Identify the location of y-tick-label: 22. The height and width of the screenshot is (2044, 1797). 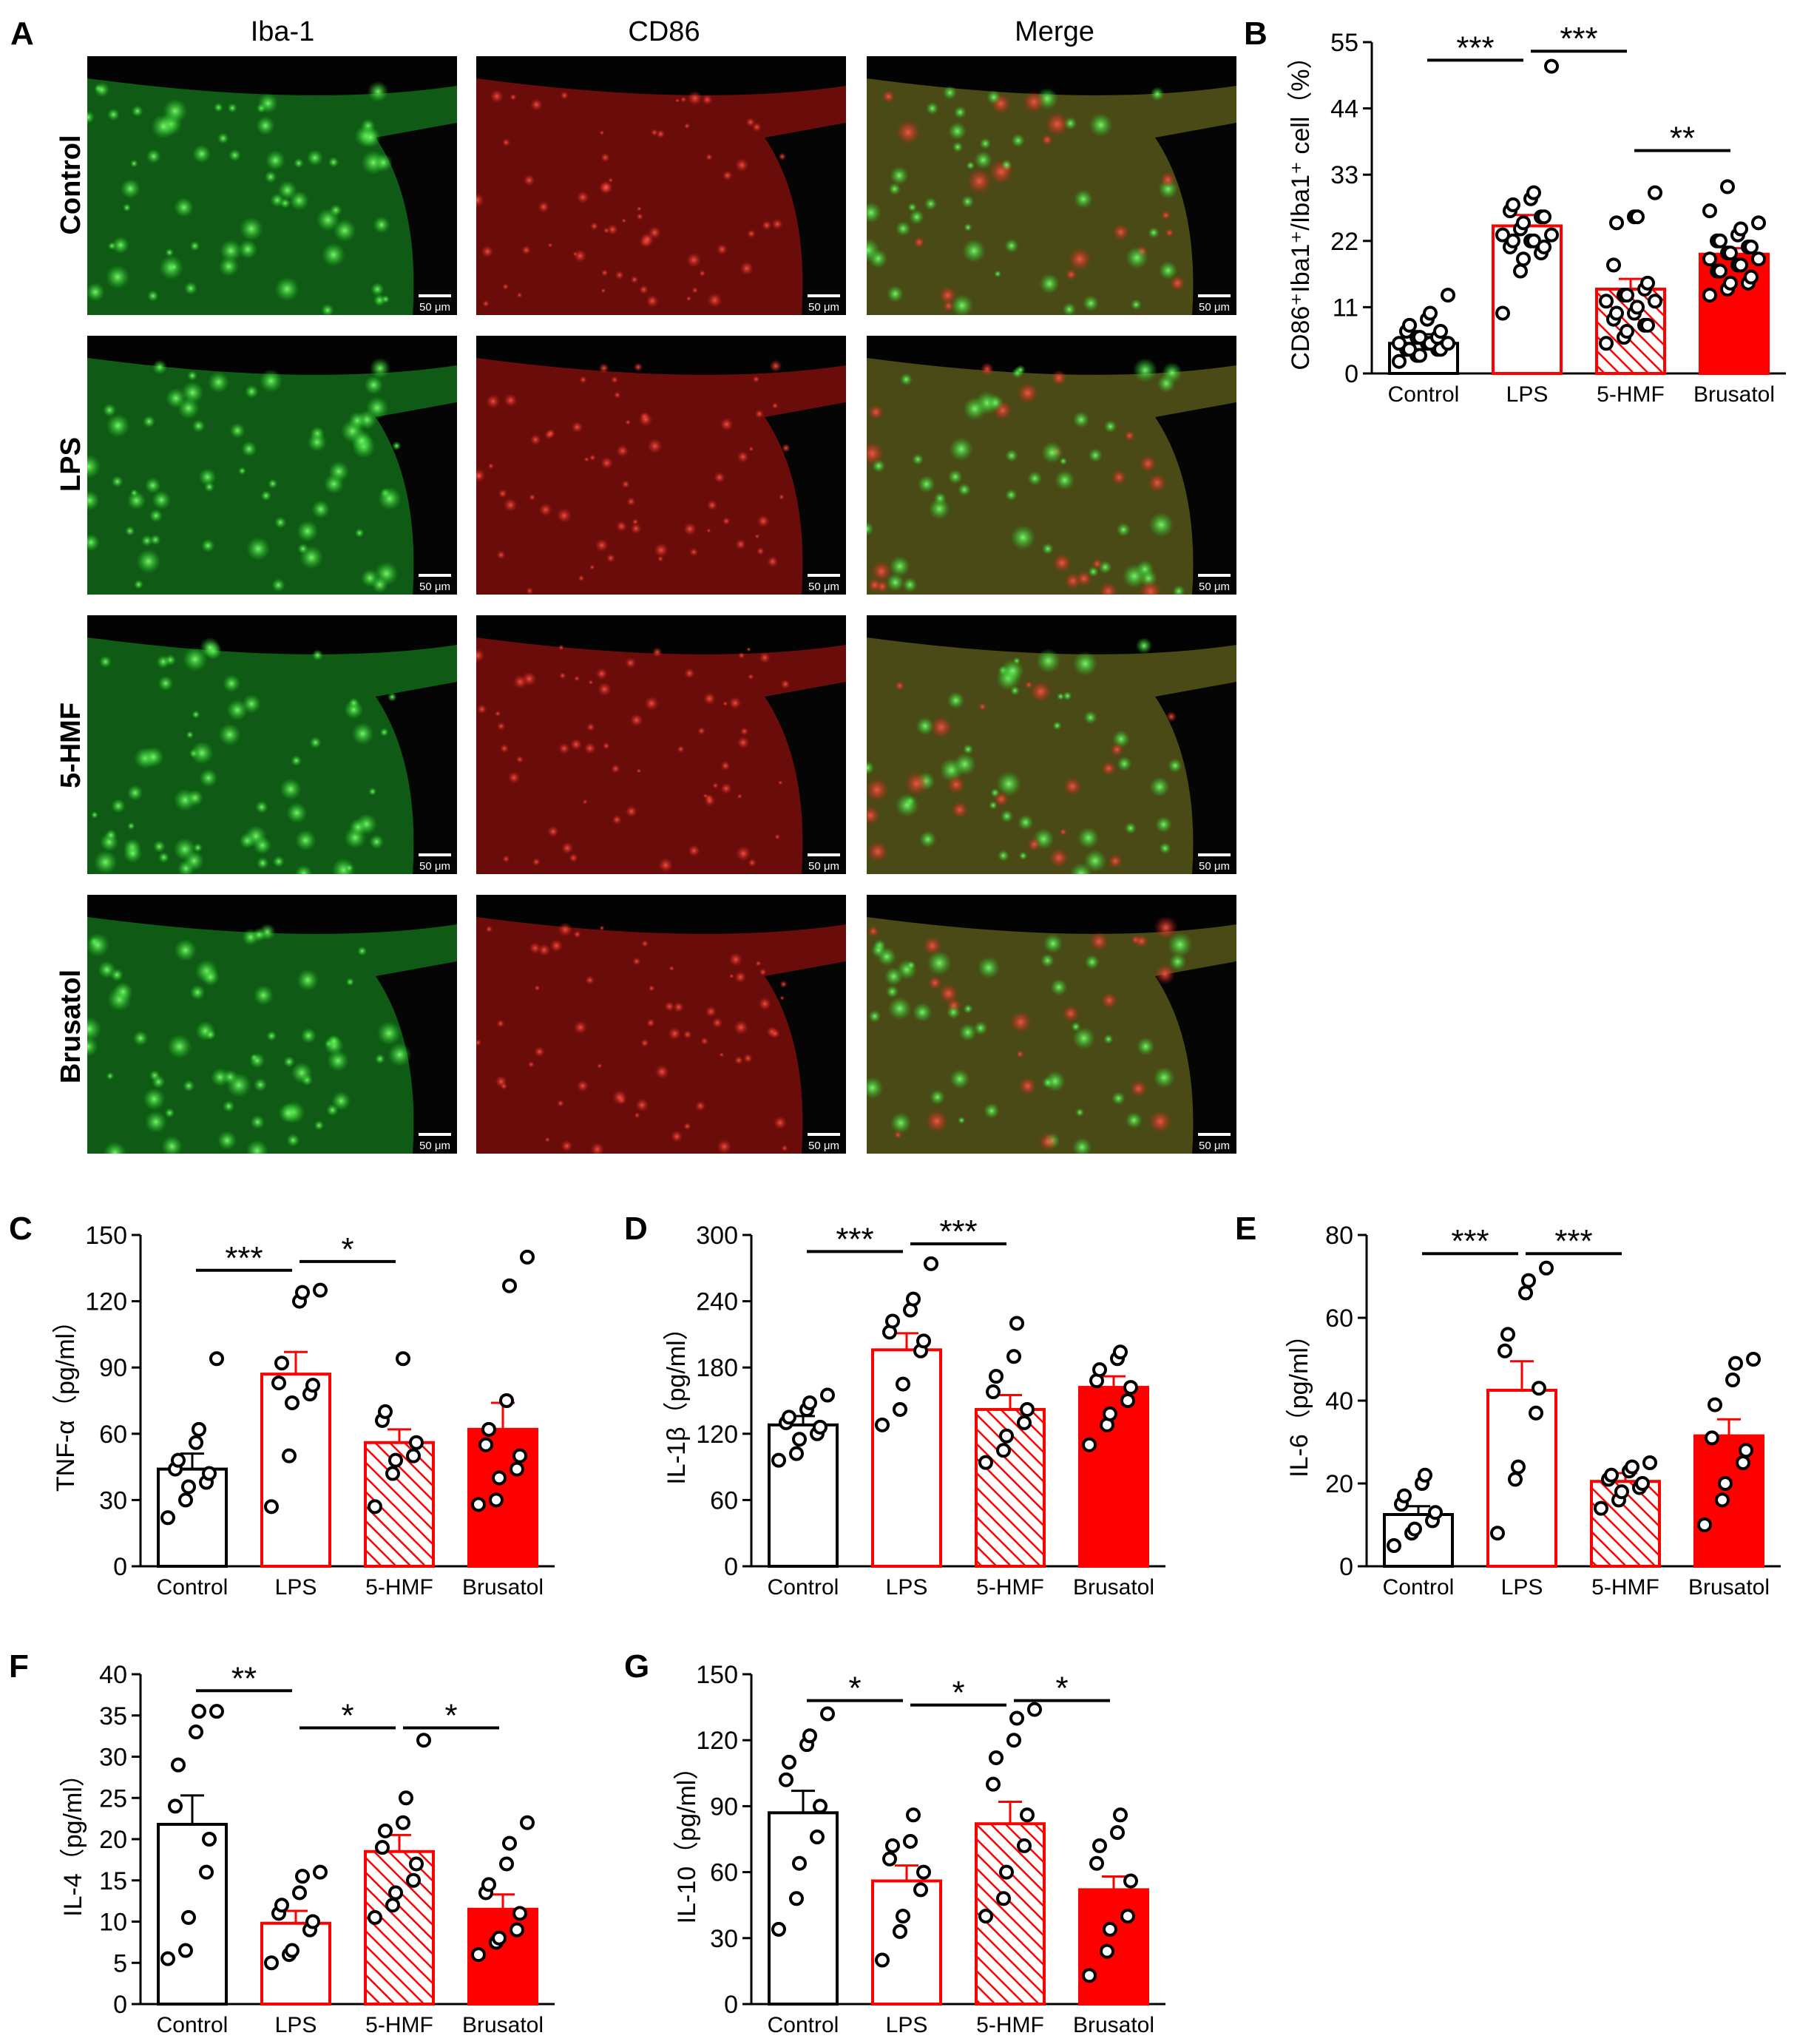
(1344, 242).